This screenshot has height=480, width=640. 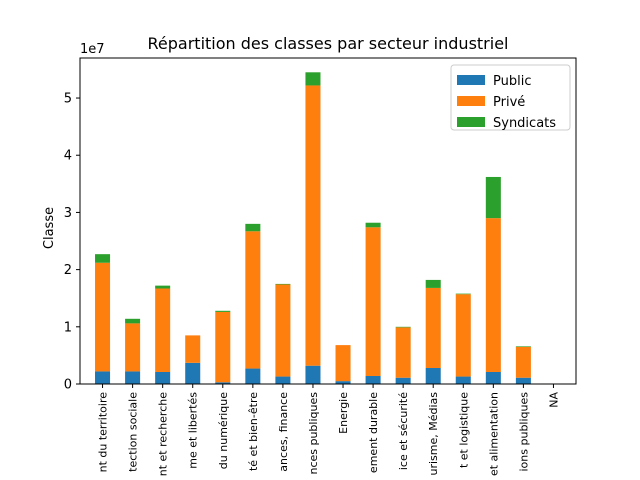 What do you see at coordinates (283, 432) in the screenshot?
I see `x-tick-label: ances, finance` at bounding box center [283, 432].